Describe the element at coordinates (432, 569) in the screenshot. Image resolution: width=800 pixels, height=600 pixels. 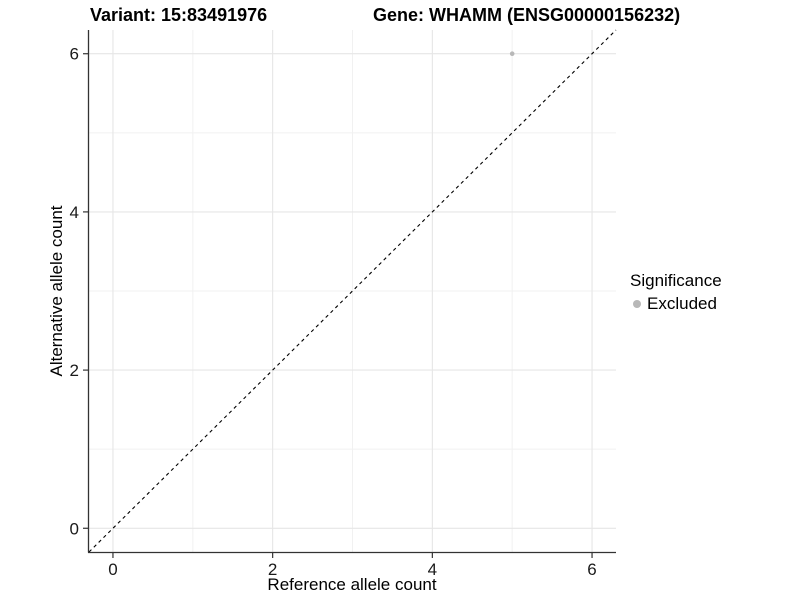
I see `x-tick-label: 4` at that location.